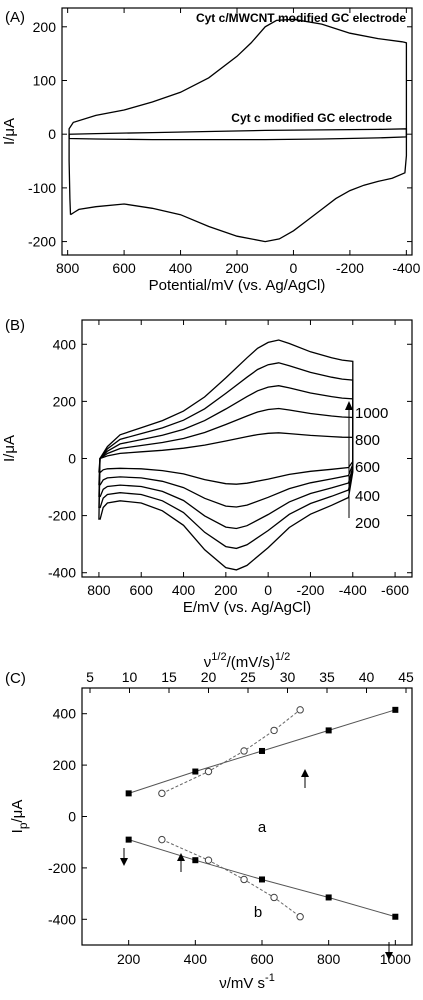  What do you see at coordinates (90, 677) in the screenshot?
I see `x2-tick-label: 5` at bounding box center [90, 677].